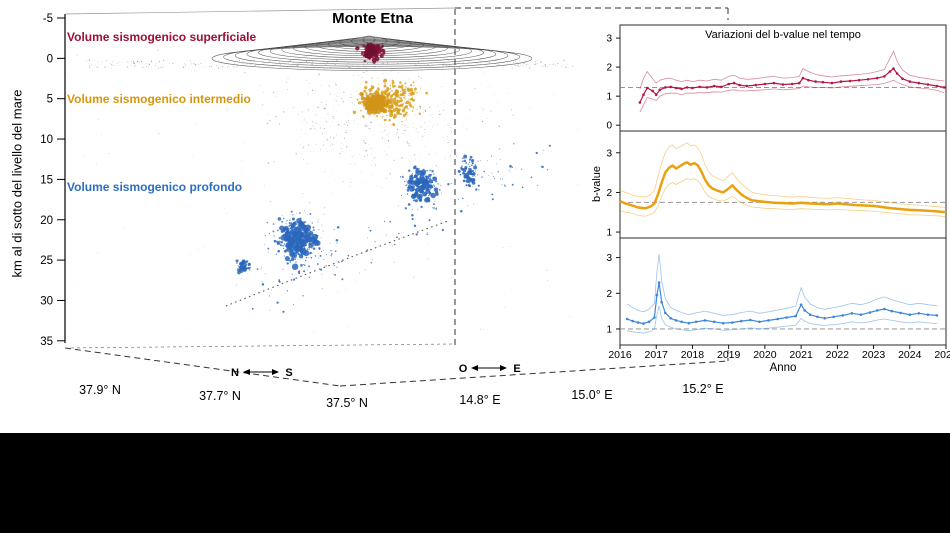  Describe the element at coordinates (776, 291) in the screenshot. I see `bvalue-panel-profondo: 1 2 3` at that location.